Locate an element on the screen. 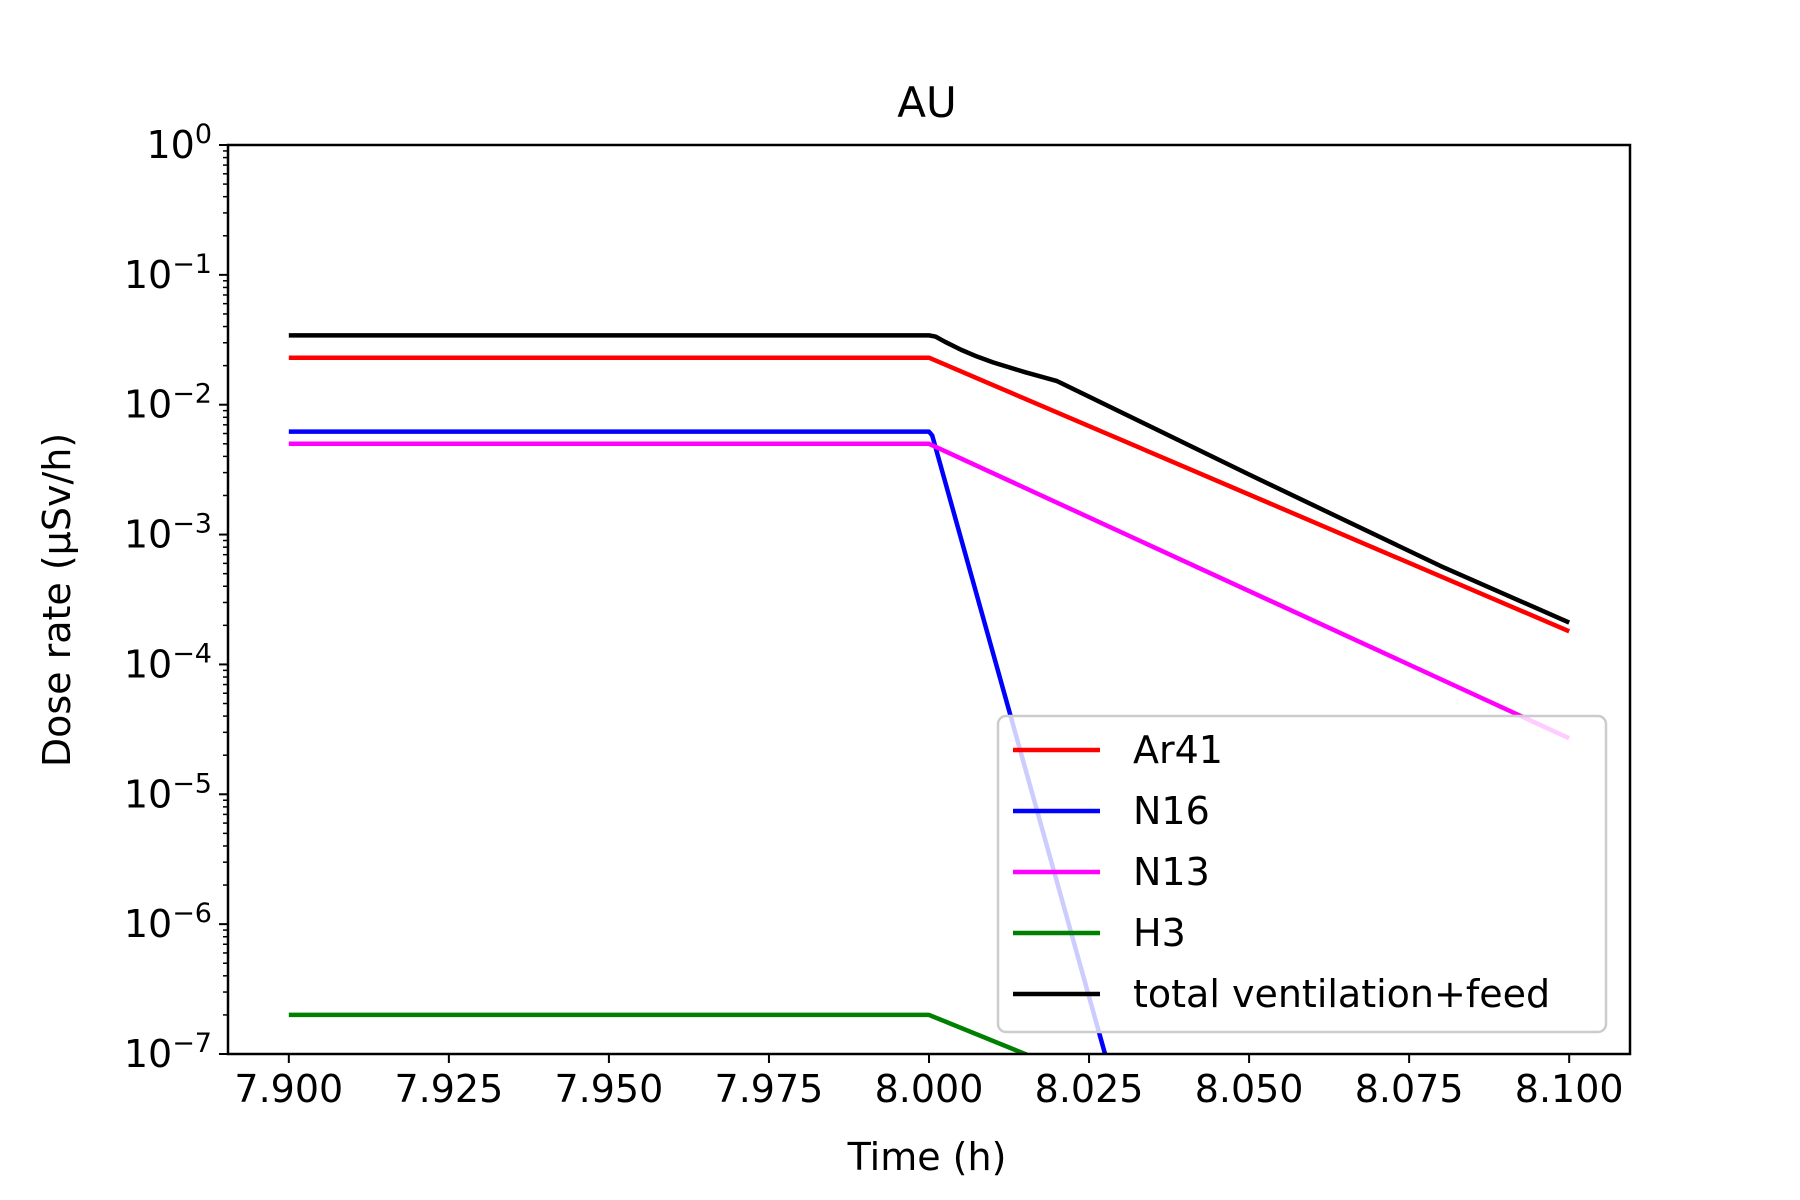 This screenshot has height=1200, width=1800. y-tick-label: 10⁻⁵ is located at coordinates (168, 792).